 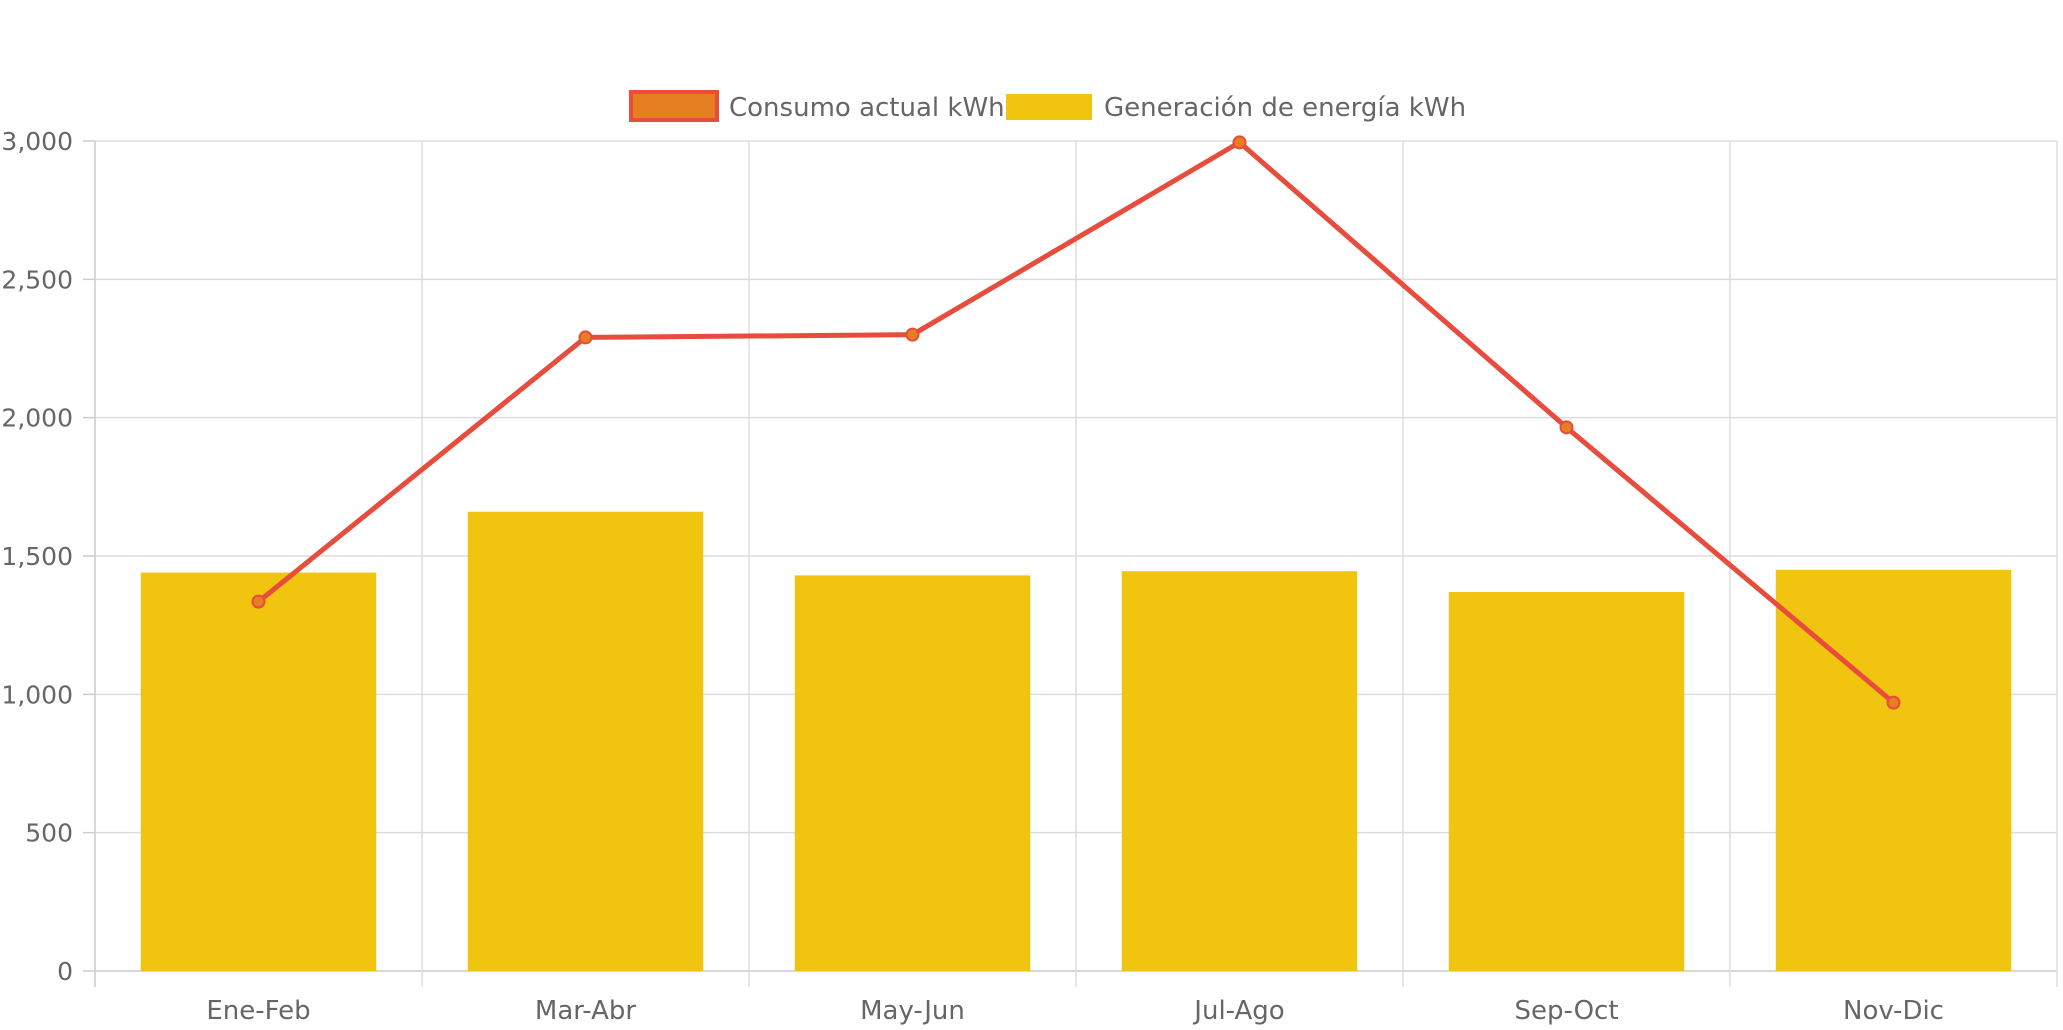 I want to click on y-tick-label: 3,000, so click(x=37, y=141).